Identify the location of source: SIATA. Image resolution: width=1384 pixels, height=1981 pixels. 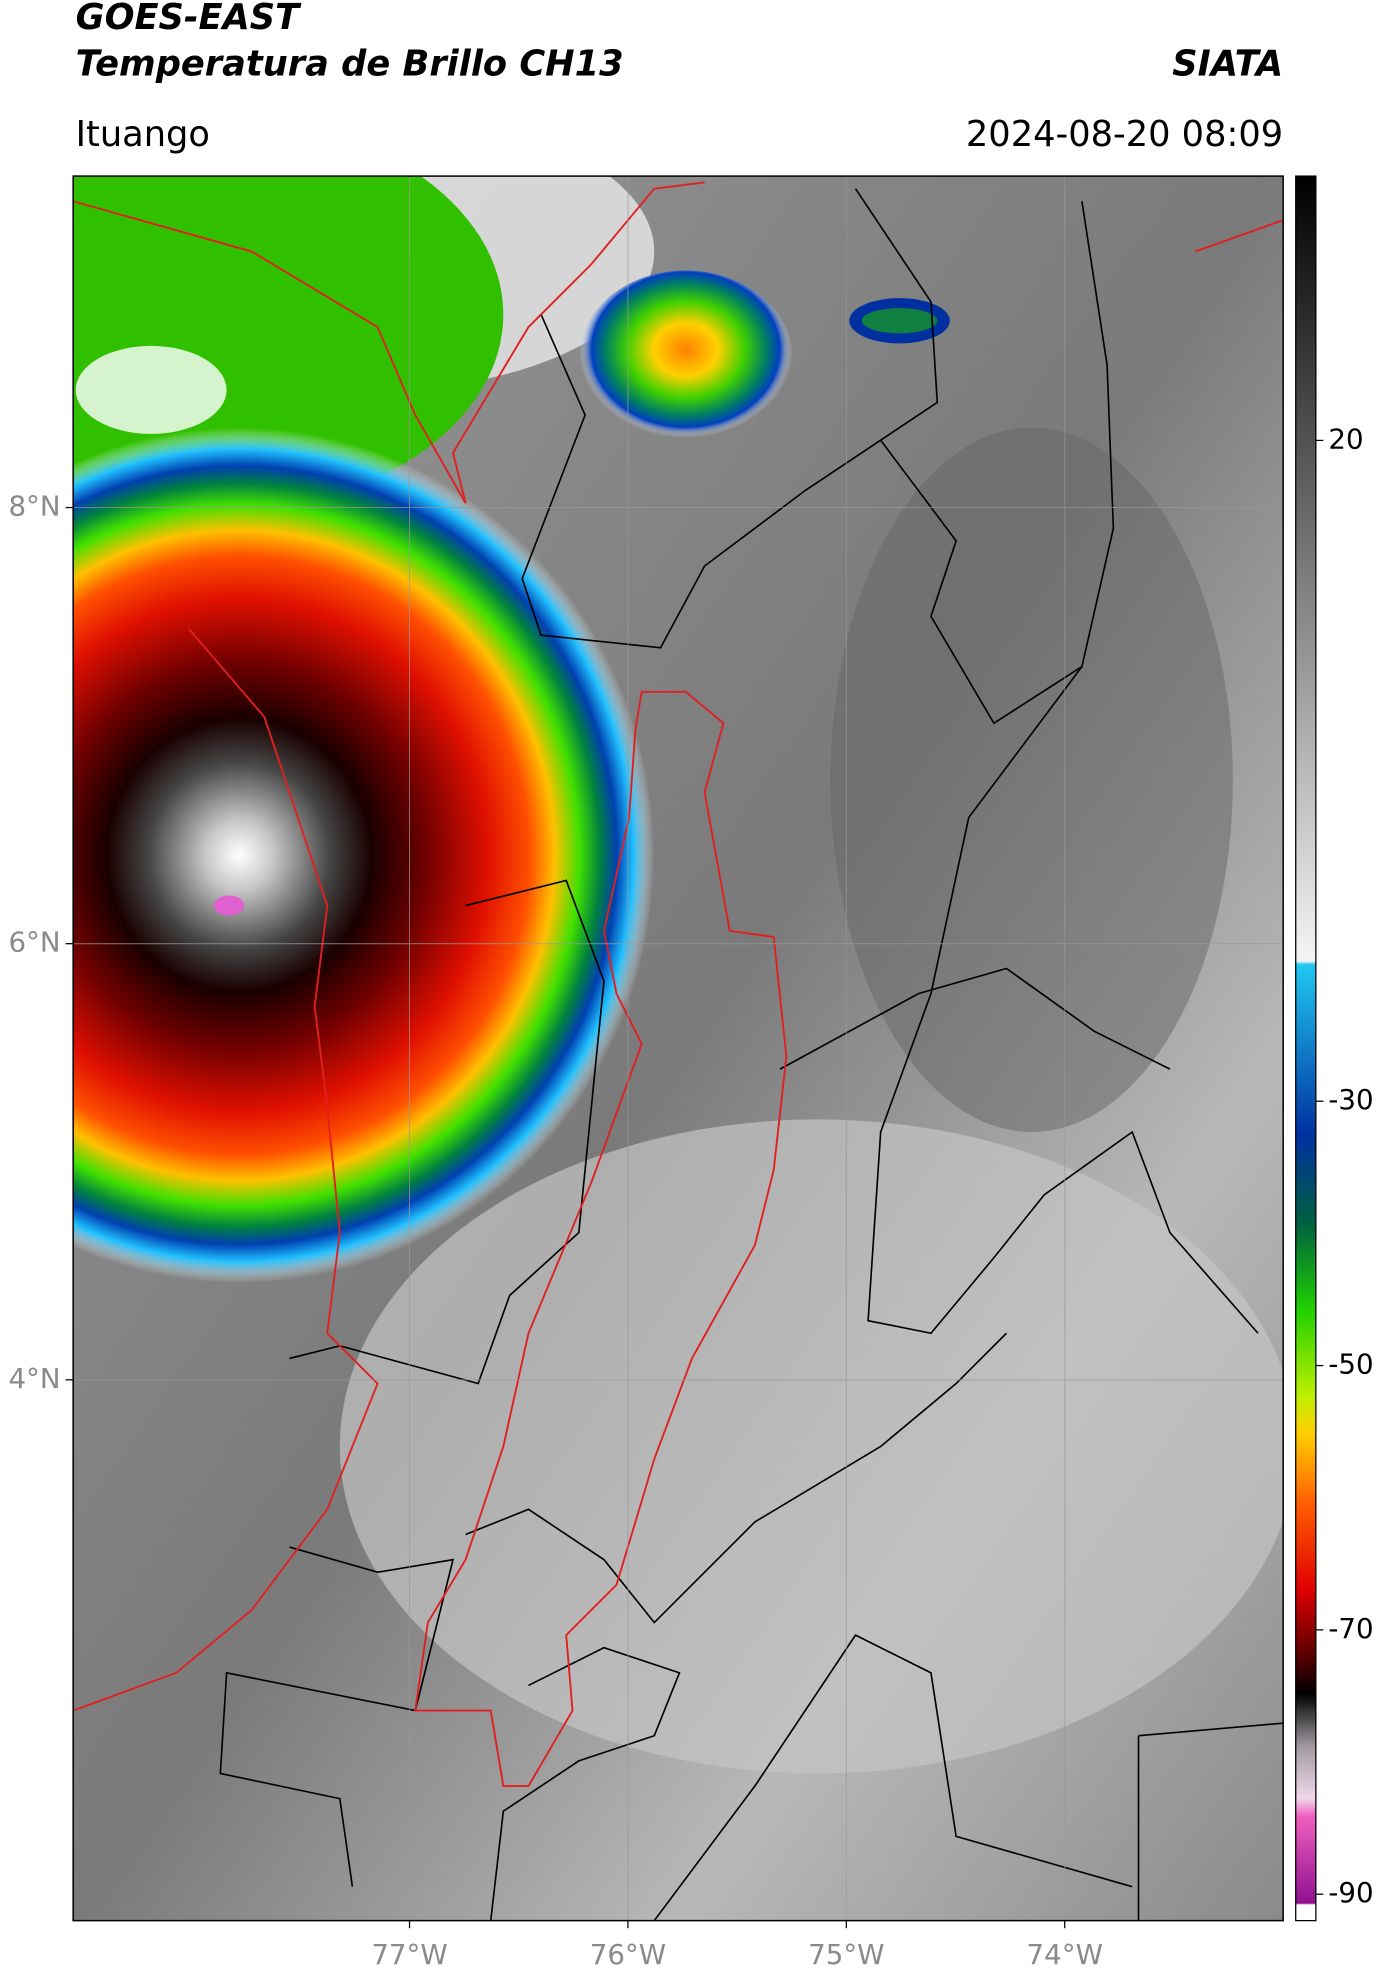
(1227, 63).